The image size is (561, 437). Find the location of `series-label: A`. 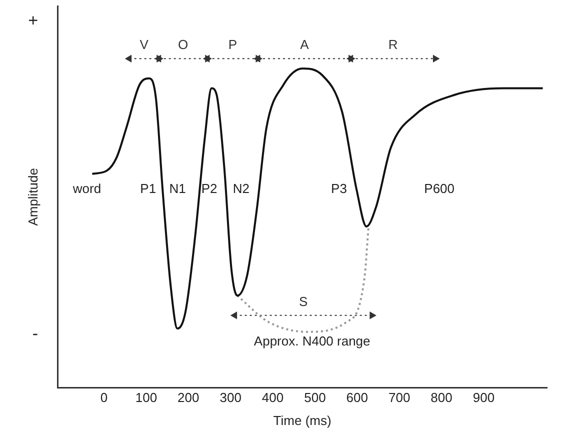

series-label: A is located at coordinates (305, 44).